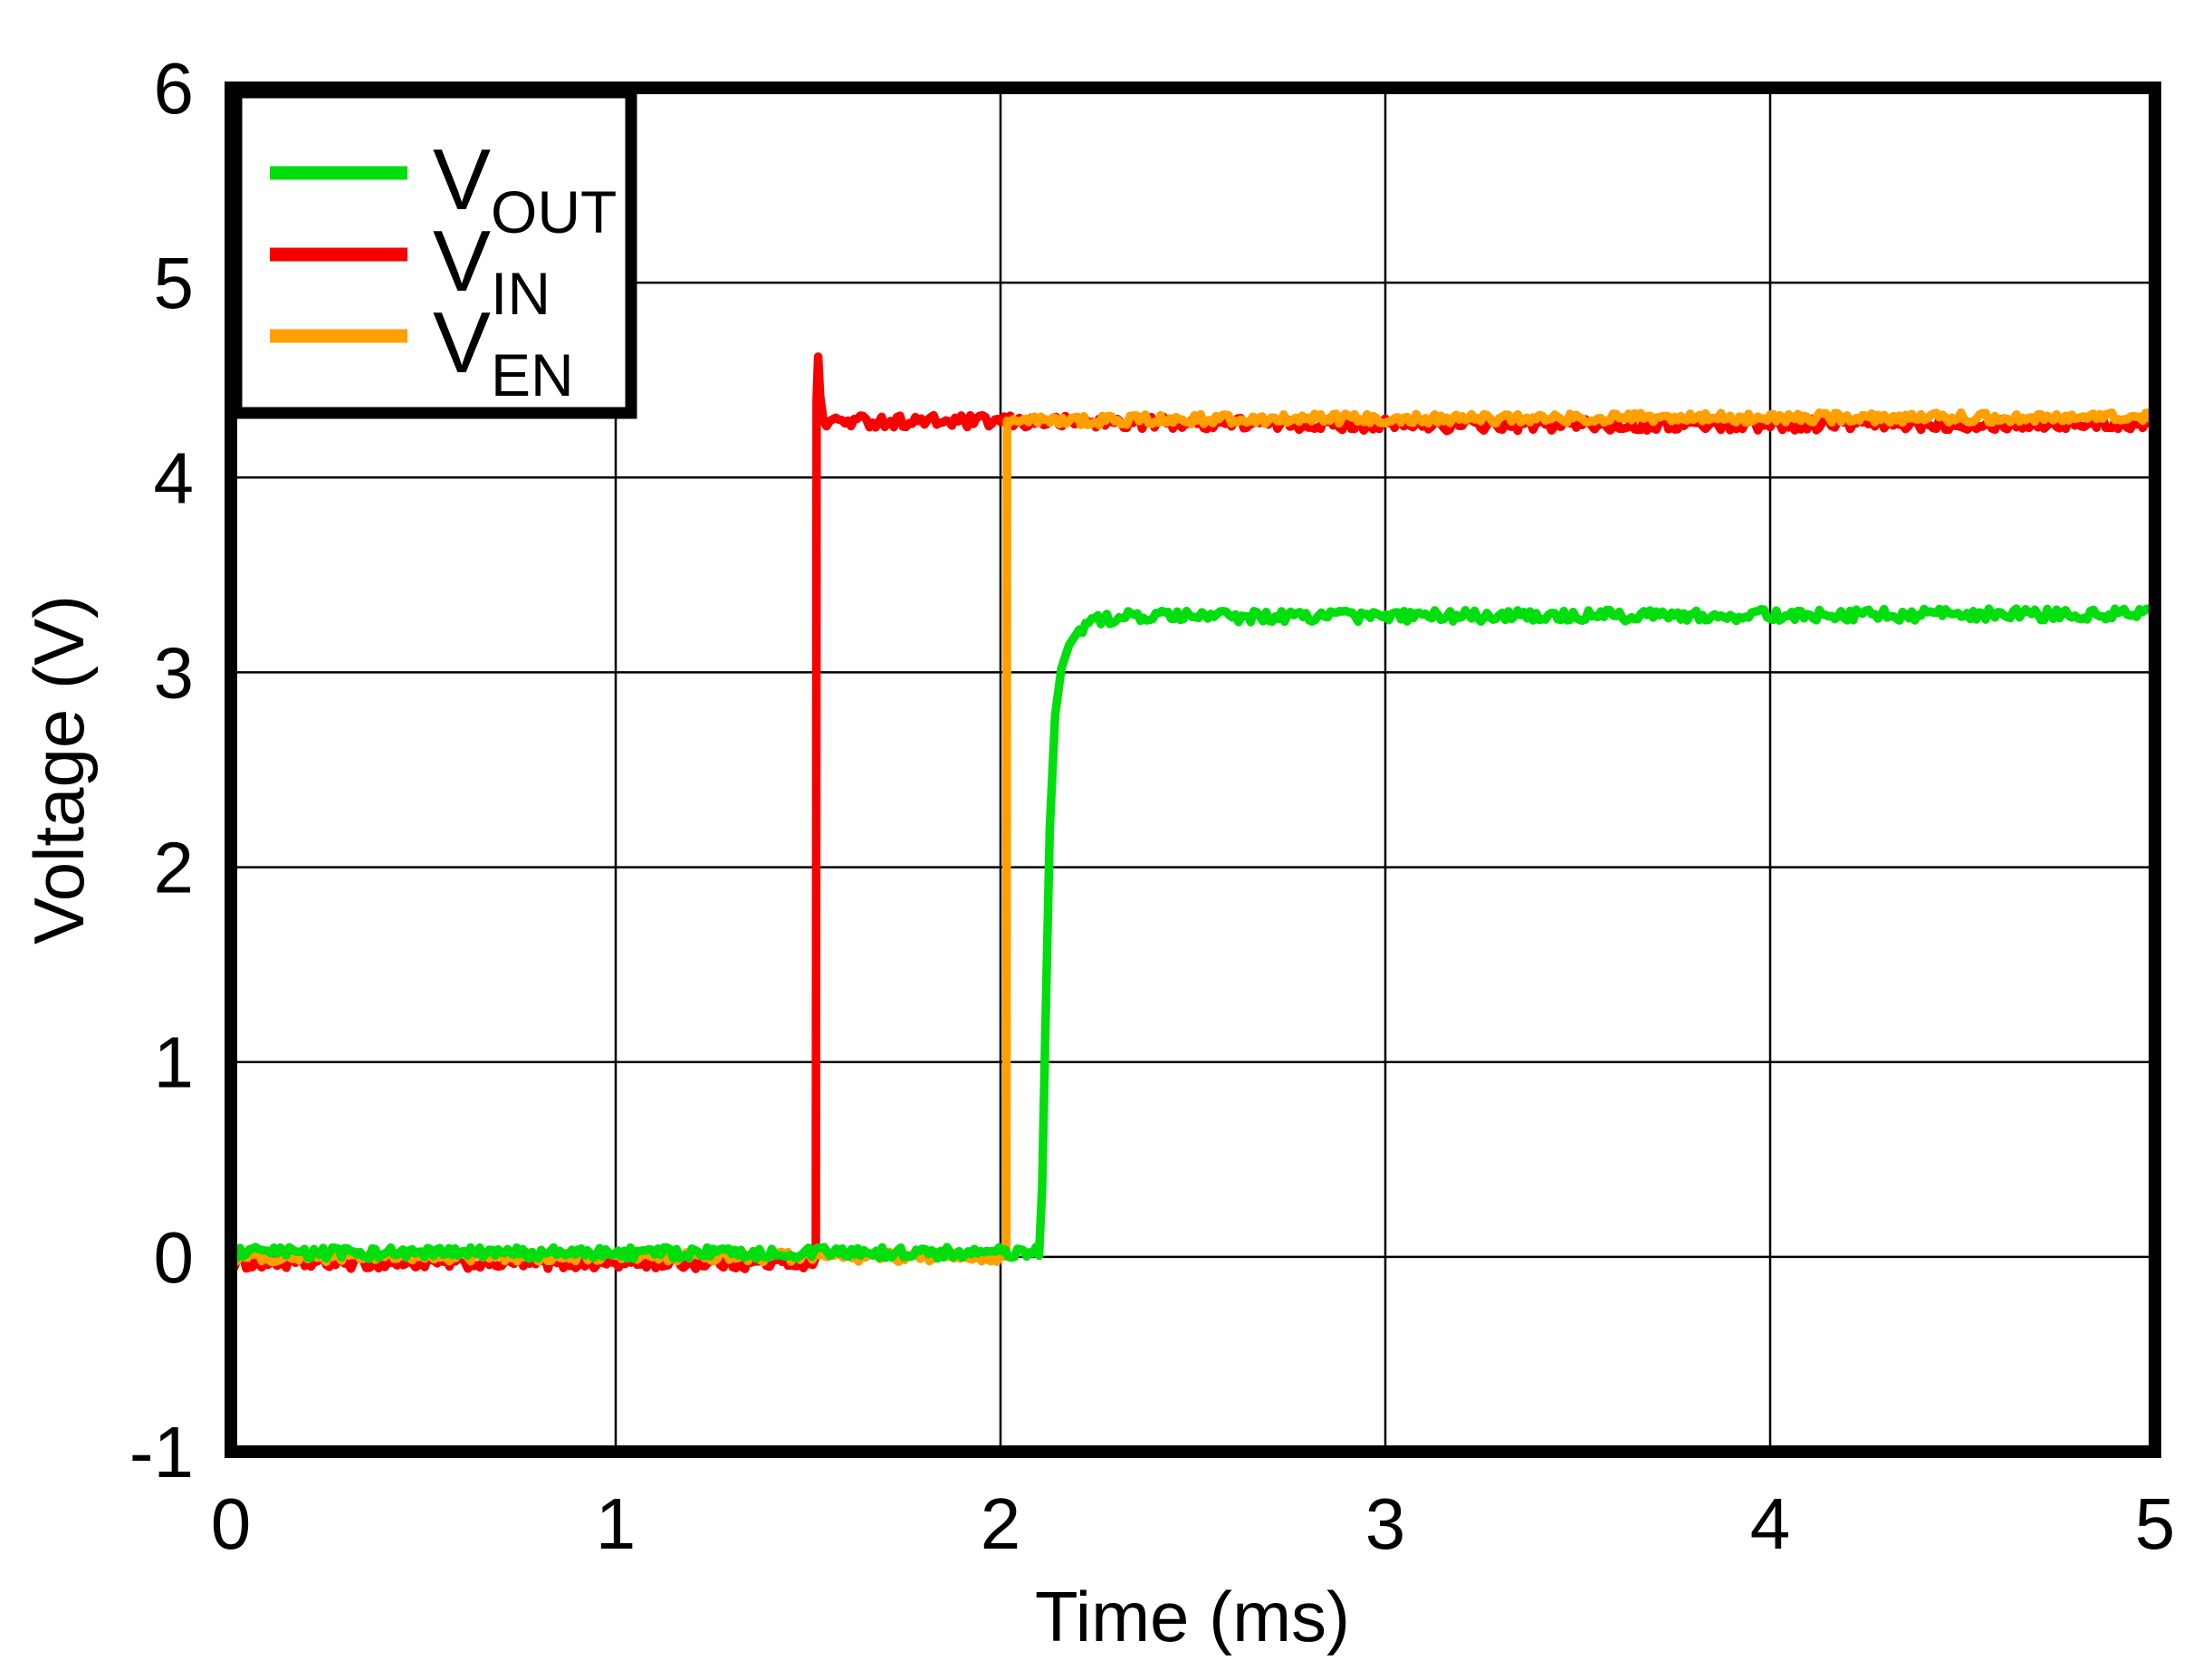  I want to click on legend-row-ven: VEN, so click(422, 351).